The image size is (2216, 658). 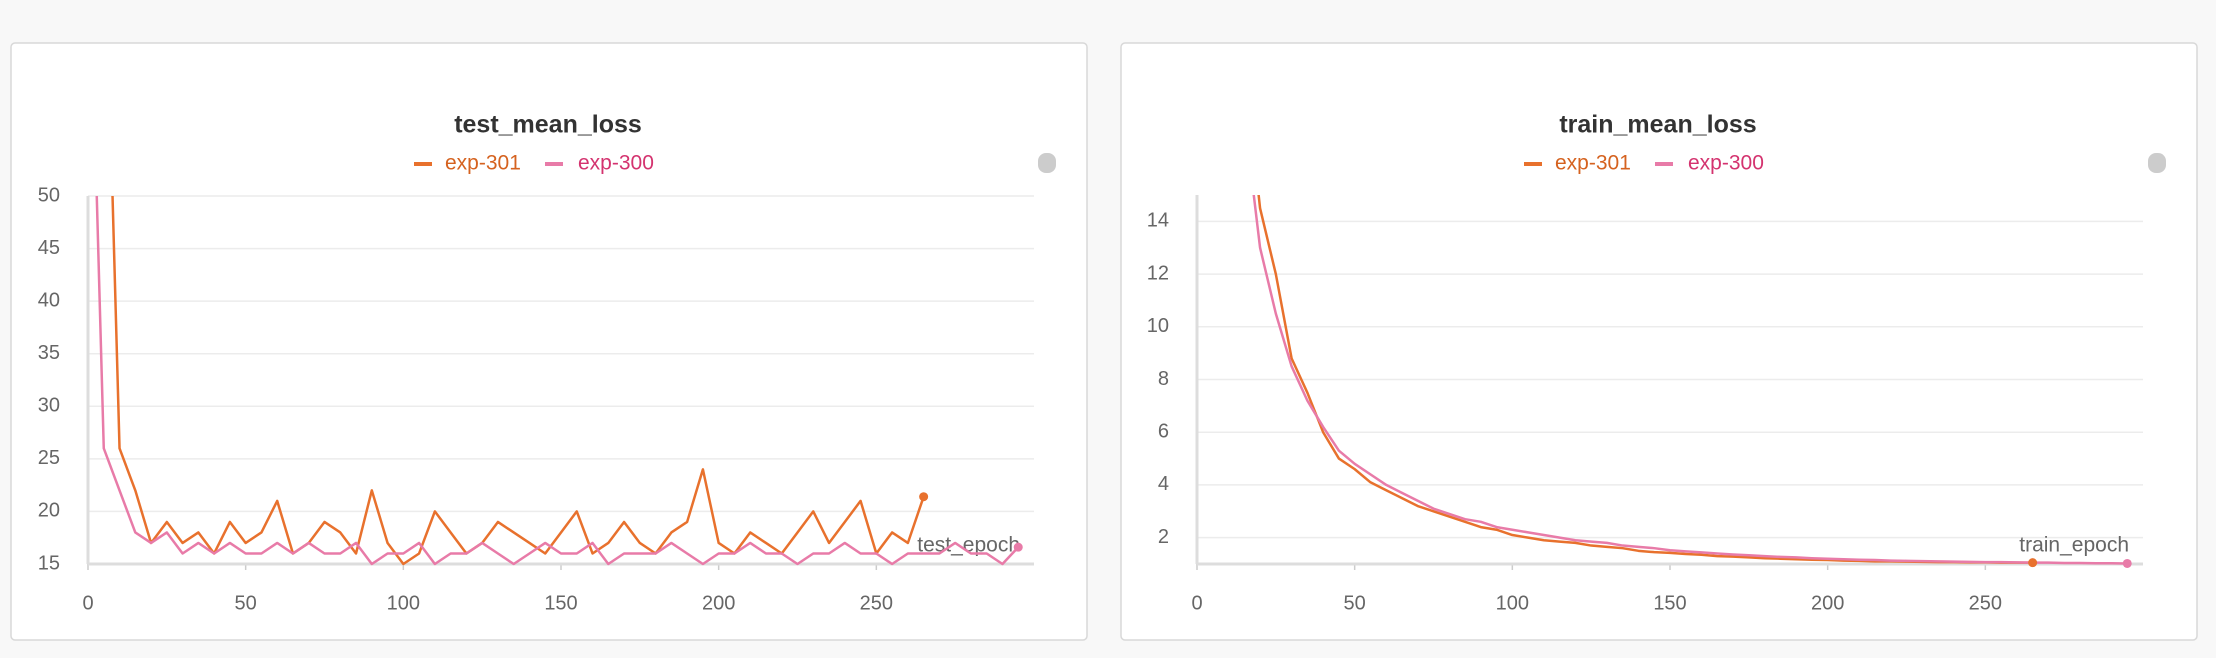 What do you see at coordinates (49, 563) in the screenshot?
I see `y-tick-label: 15` at bounding box center [49, 563].